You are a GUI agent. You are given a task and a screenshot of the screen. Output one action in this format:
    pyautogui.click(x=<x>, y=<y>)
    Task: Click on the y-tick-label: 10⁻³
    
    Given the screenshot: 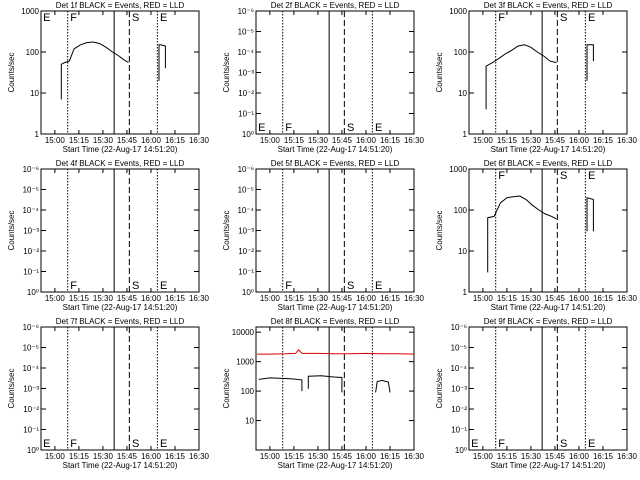 What is the action you would take?
    pyautogui.click(x=246, y=73)
    